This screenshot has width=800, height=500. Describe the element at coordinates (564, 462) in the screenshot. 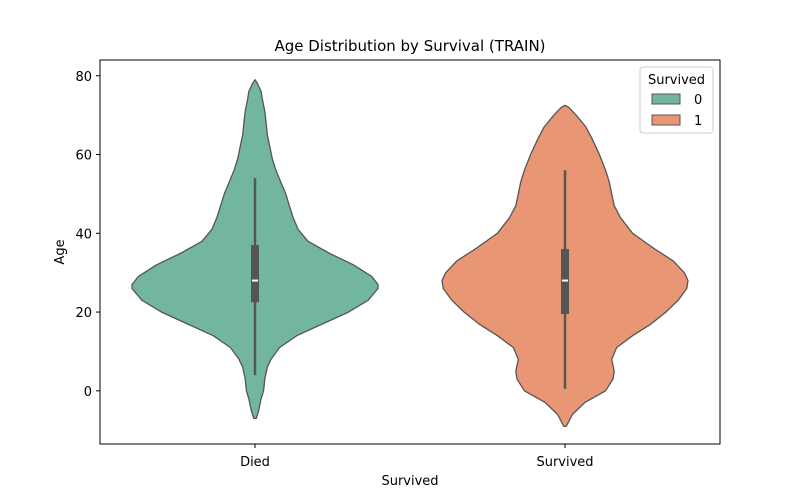

I see `x-tick-label: Survived` at that location.